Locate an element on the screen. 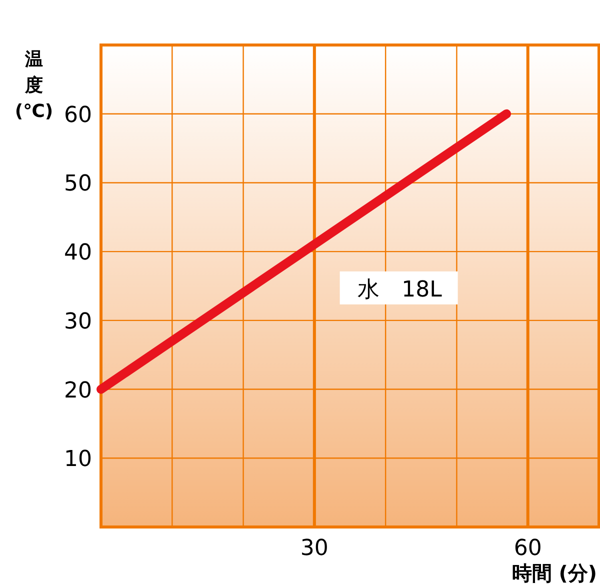  y-tick-label: 10 is located at coordinates (78, 459).